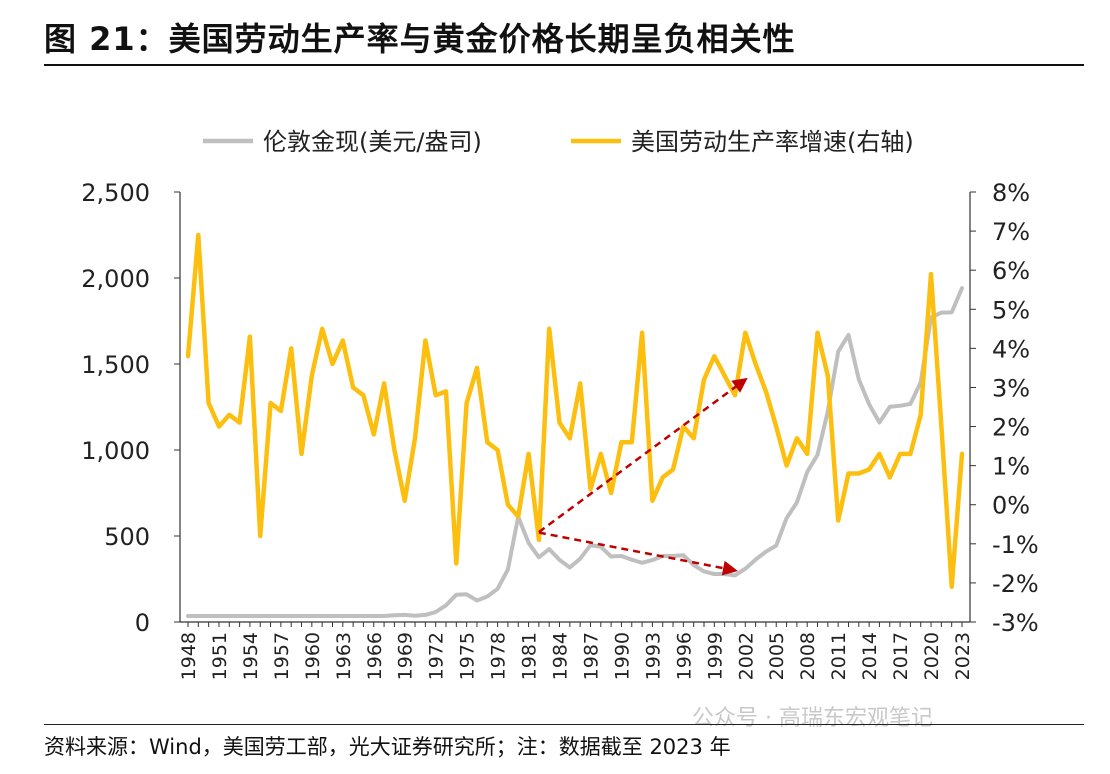 This screenshot has height=774, width=1110. I want to click on x-axis-tick-label: 1951, so click(220, 656).